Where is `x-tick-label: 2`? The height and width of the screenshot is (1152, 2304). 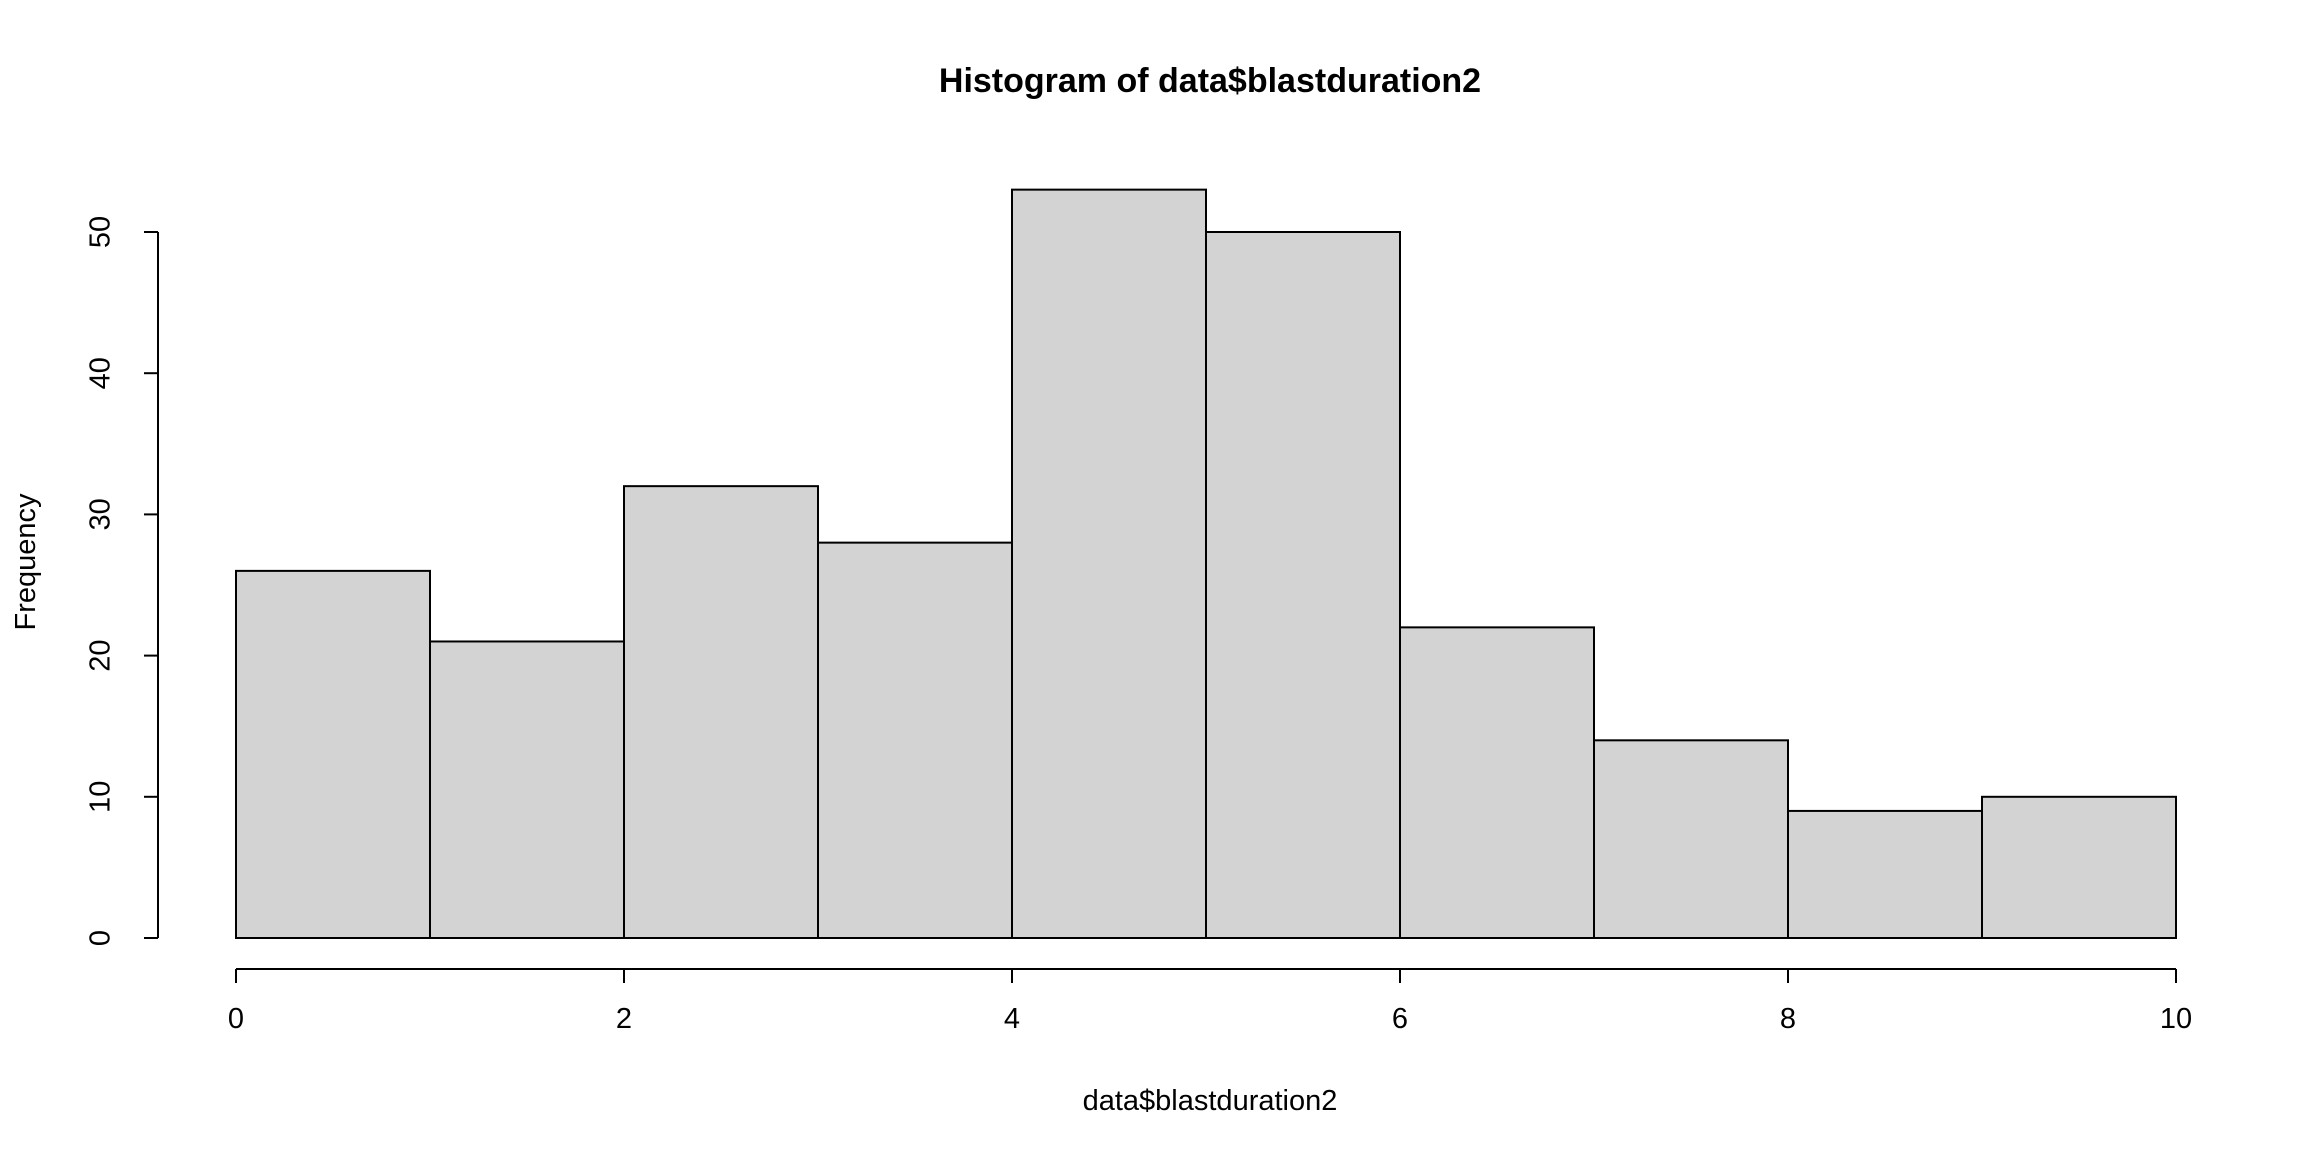
x-tick-label: 2 is located at coordinates (624, 1019).